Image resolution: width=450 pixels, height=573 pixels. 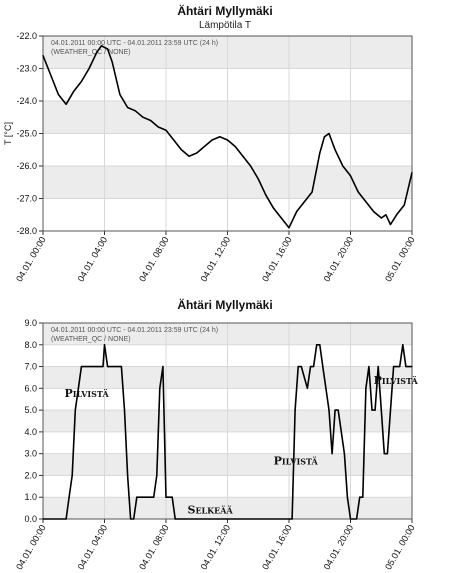 What do you see at coordinates (30, 454) in the screenshot?
I see `y-tick-label: 3.0` at bounding box center [30, 454].